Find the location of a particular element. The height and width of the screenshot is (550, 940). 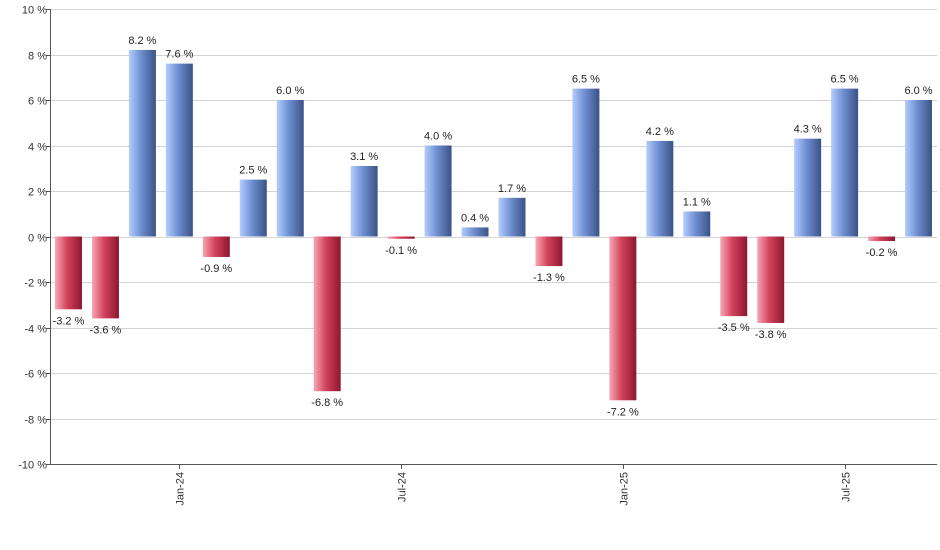

y-tick-label: -4 % is located at coordinates (35, 330).